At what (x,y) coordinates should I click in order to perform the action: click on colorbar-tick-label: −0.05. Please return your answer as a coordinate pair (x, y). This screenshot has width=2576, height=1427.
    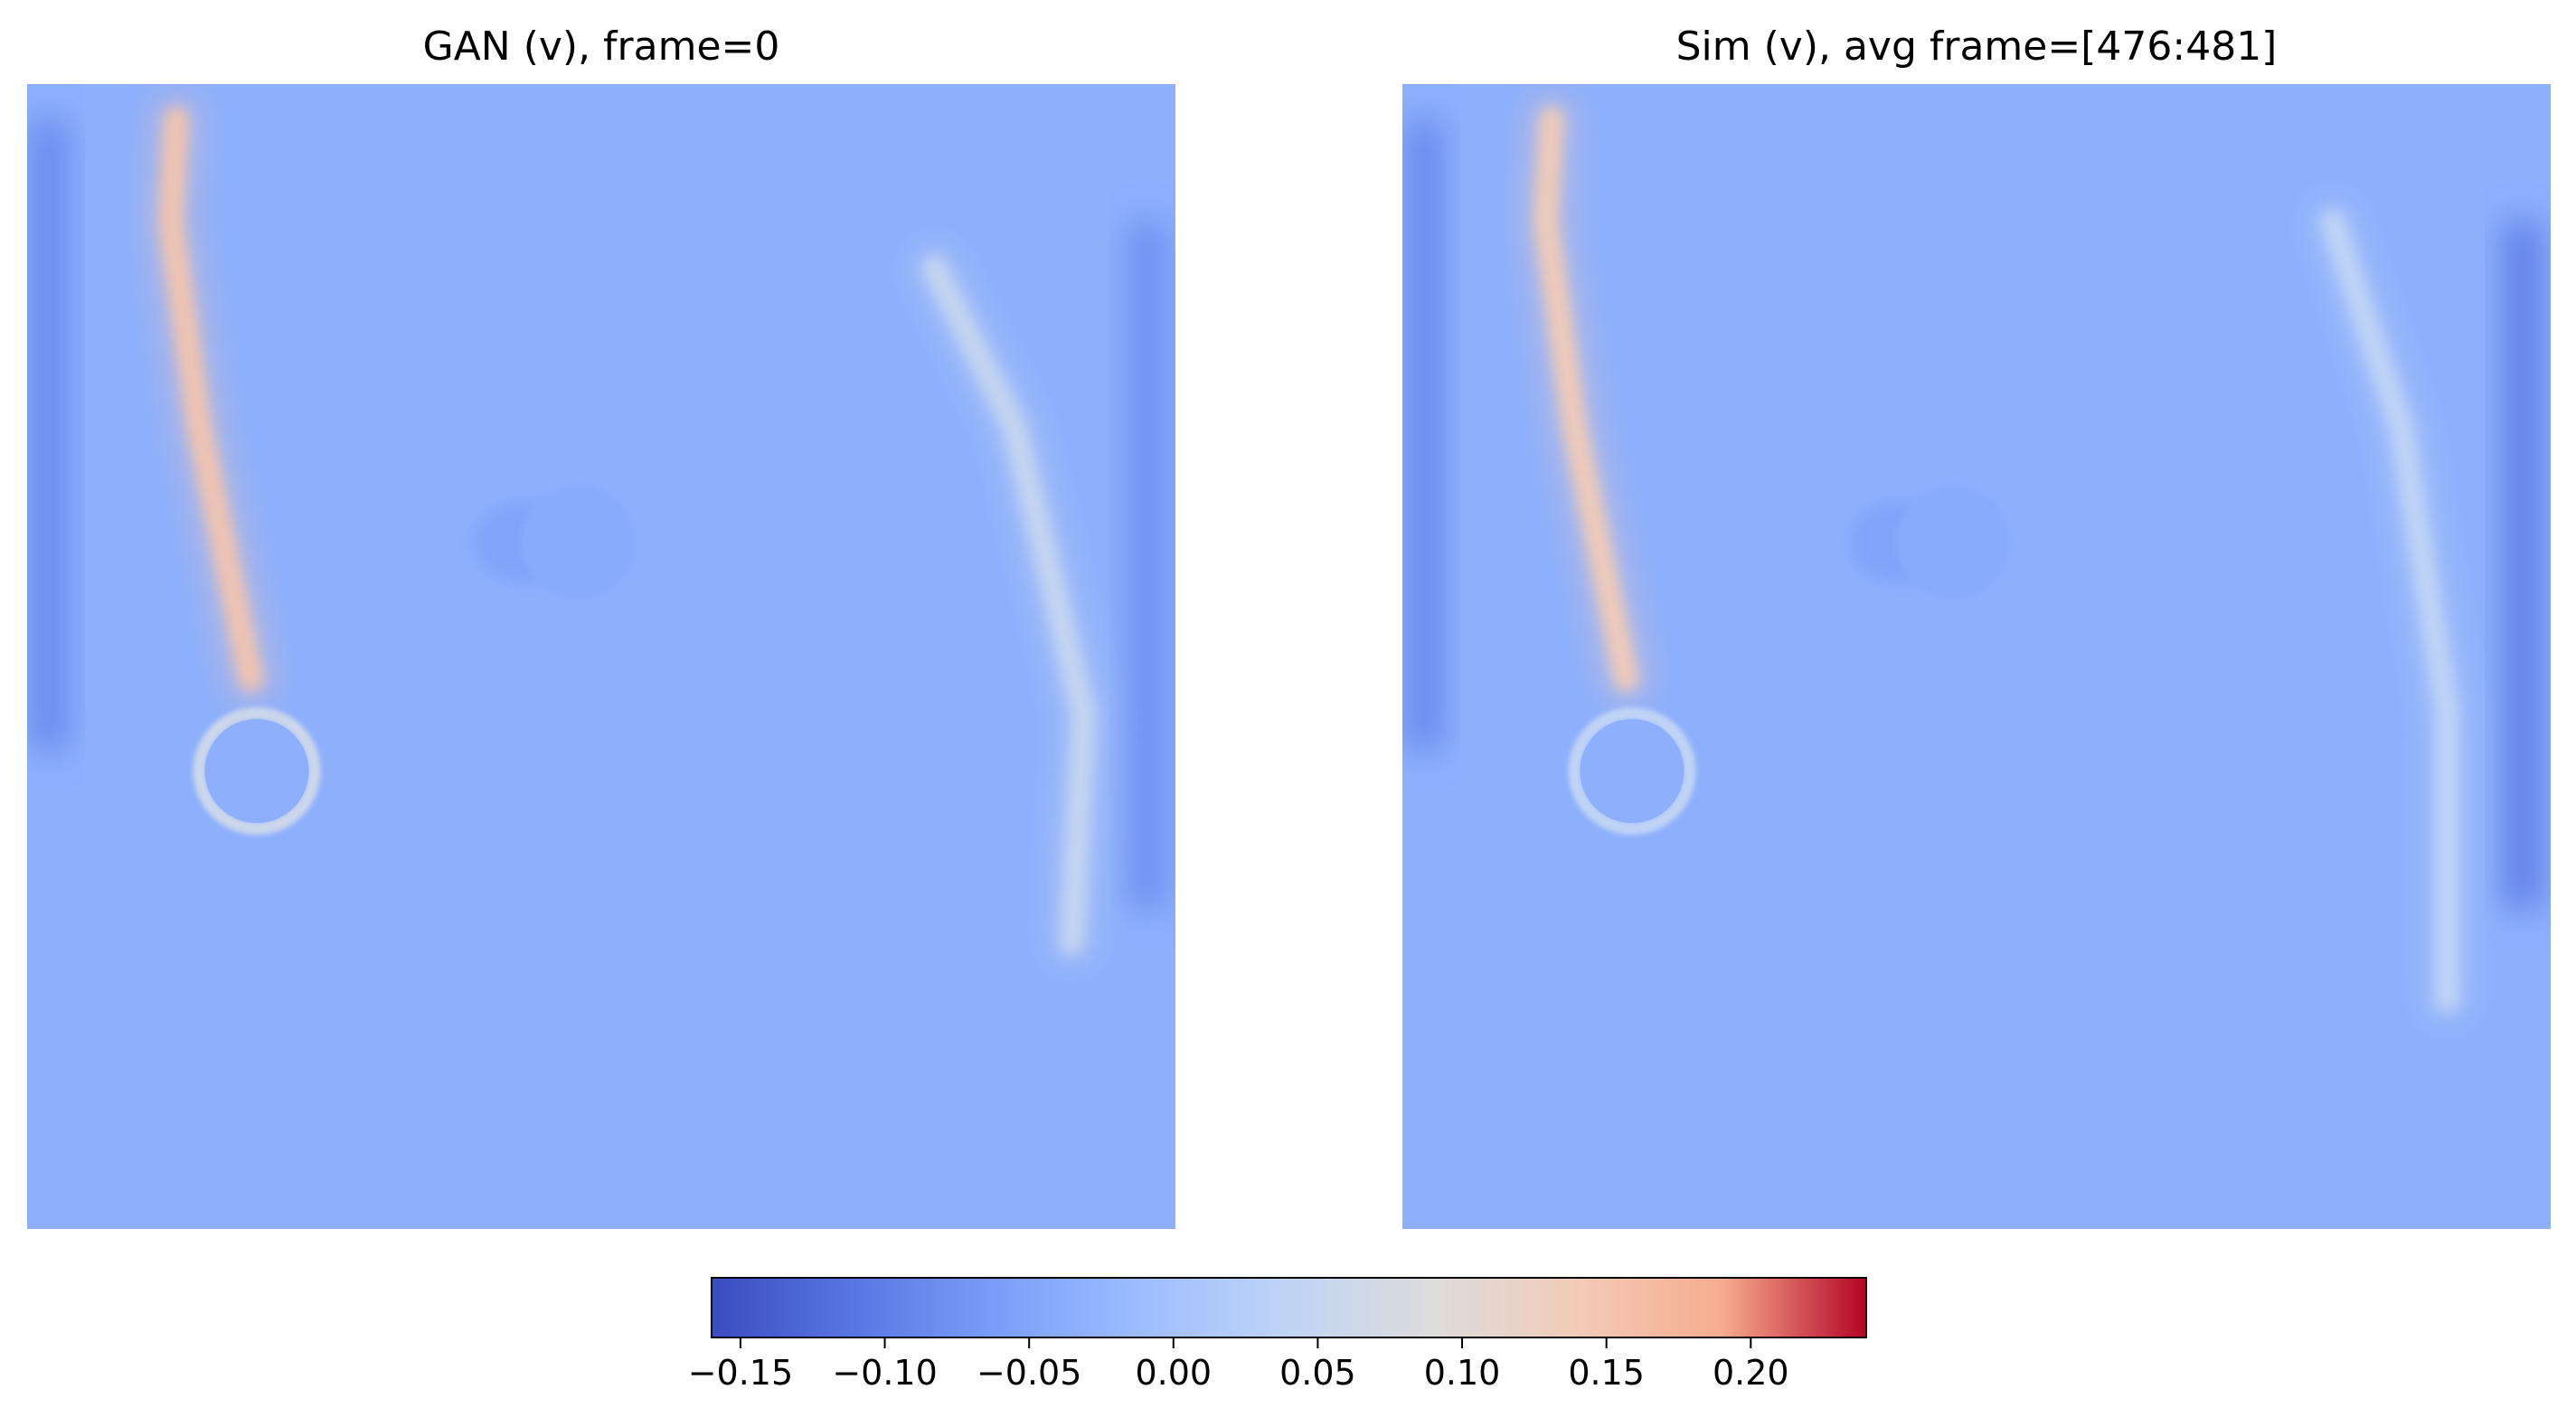
    Looking at the image, I should click on (1029, 1373).